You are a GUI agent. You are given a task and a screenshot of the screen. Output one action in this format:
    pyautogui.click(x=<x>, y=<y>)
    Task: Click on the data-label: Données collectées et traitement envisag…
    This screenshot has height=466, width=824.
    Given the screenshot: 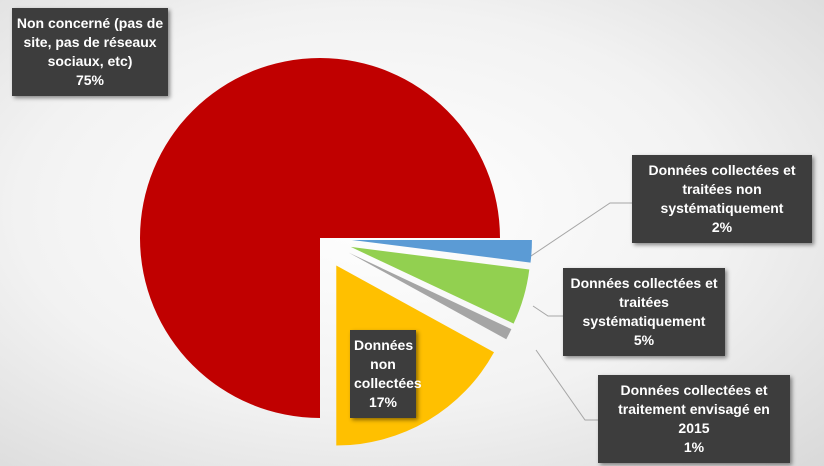 What is the action you would take?
    pyautogui.click(x=694, y=419)
    